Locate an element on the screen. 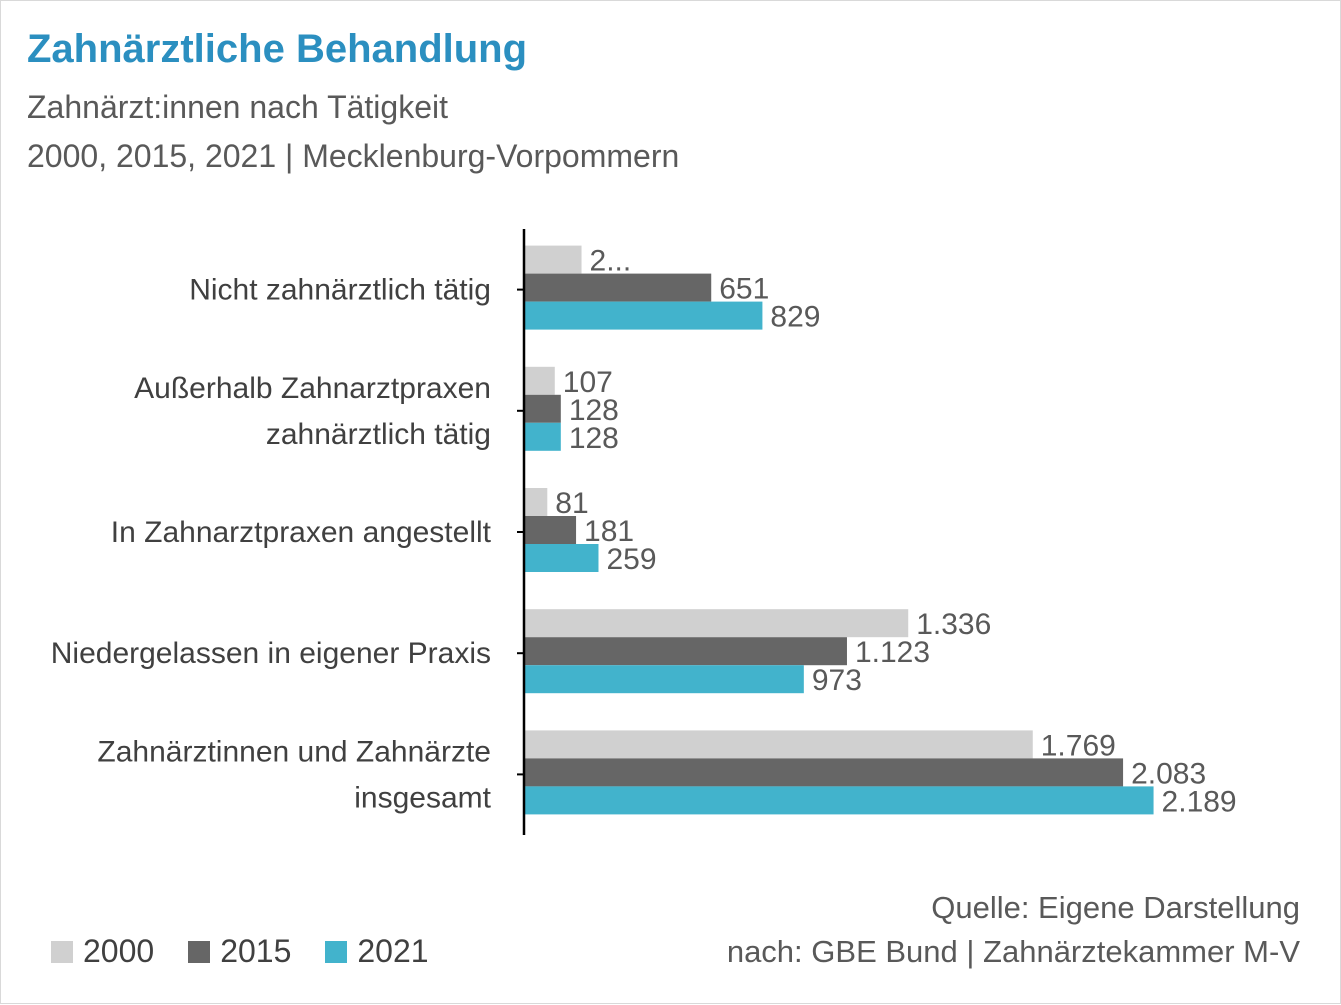 The height and width of the screenshot is (1005, 1341). legend-swatch-2021 is located at coordinates (336, 951).